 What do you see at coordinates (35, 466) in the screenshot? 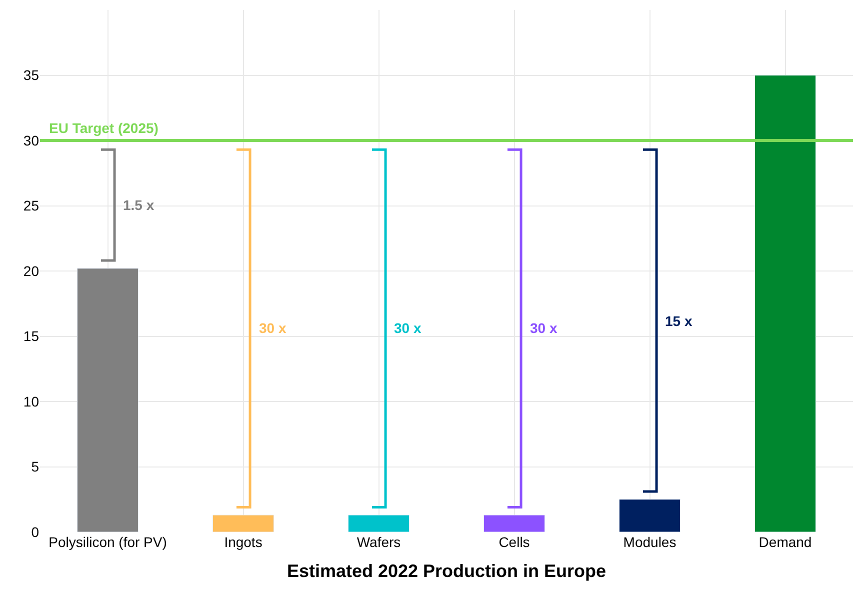
I see `y-tick-label: 5` at bounding box center [35, 466].